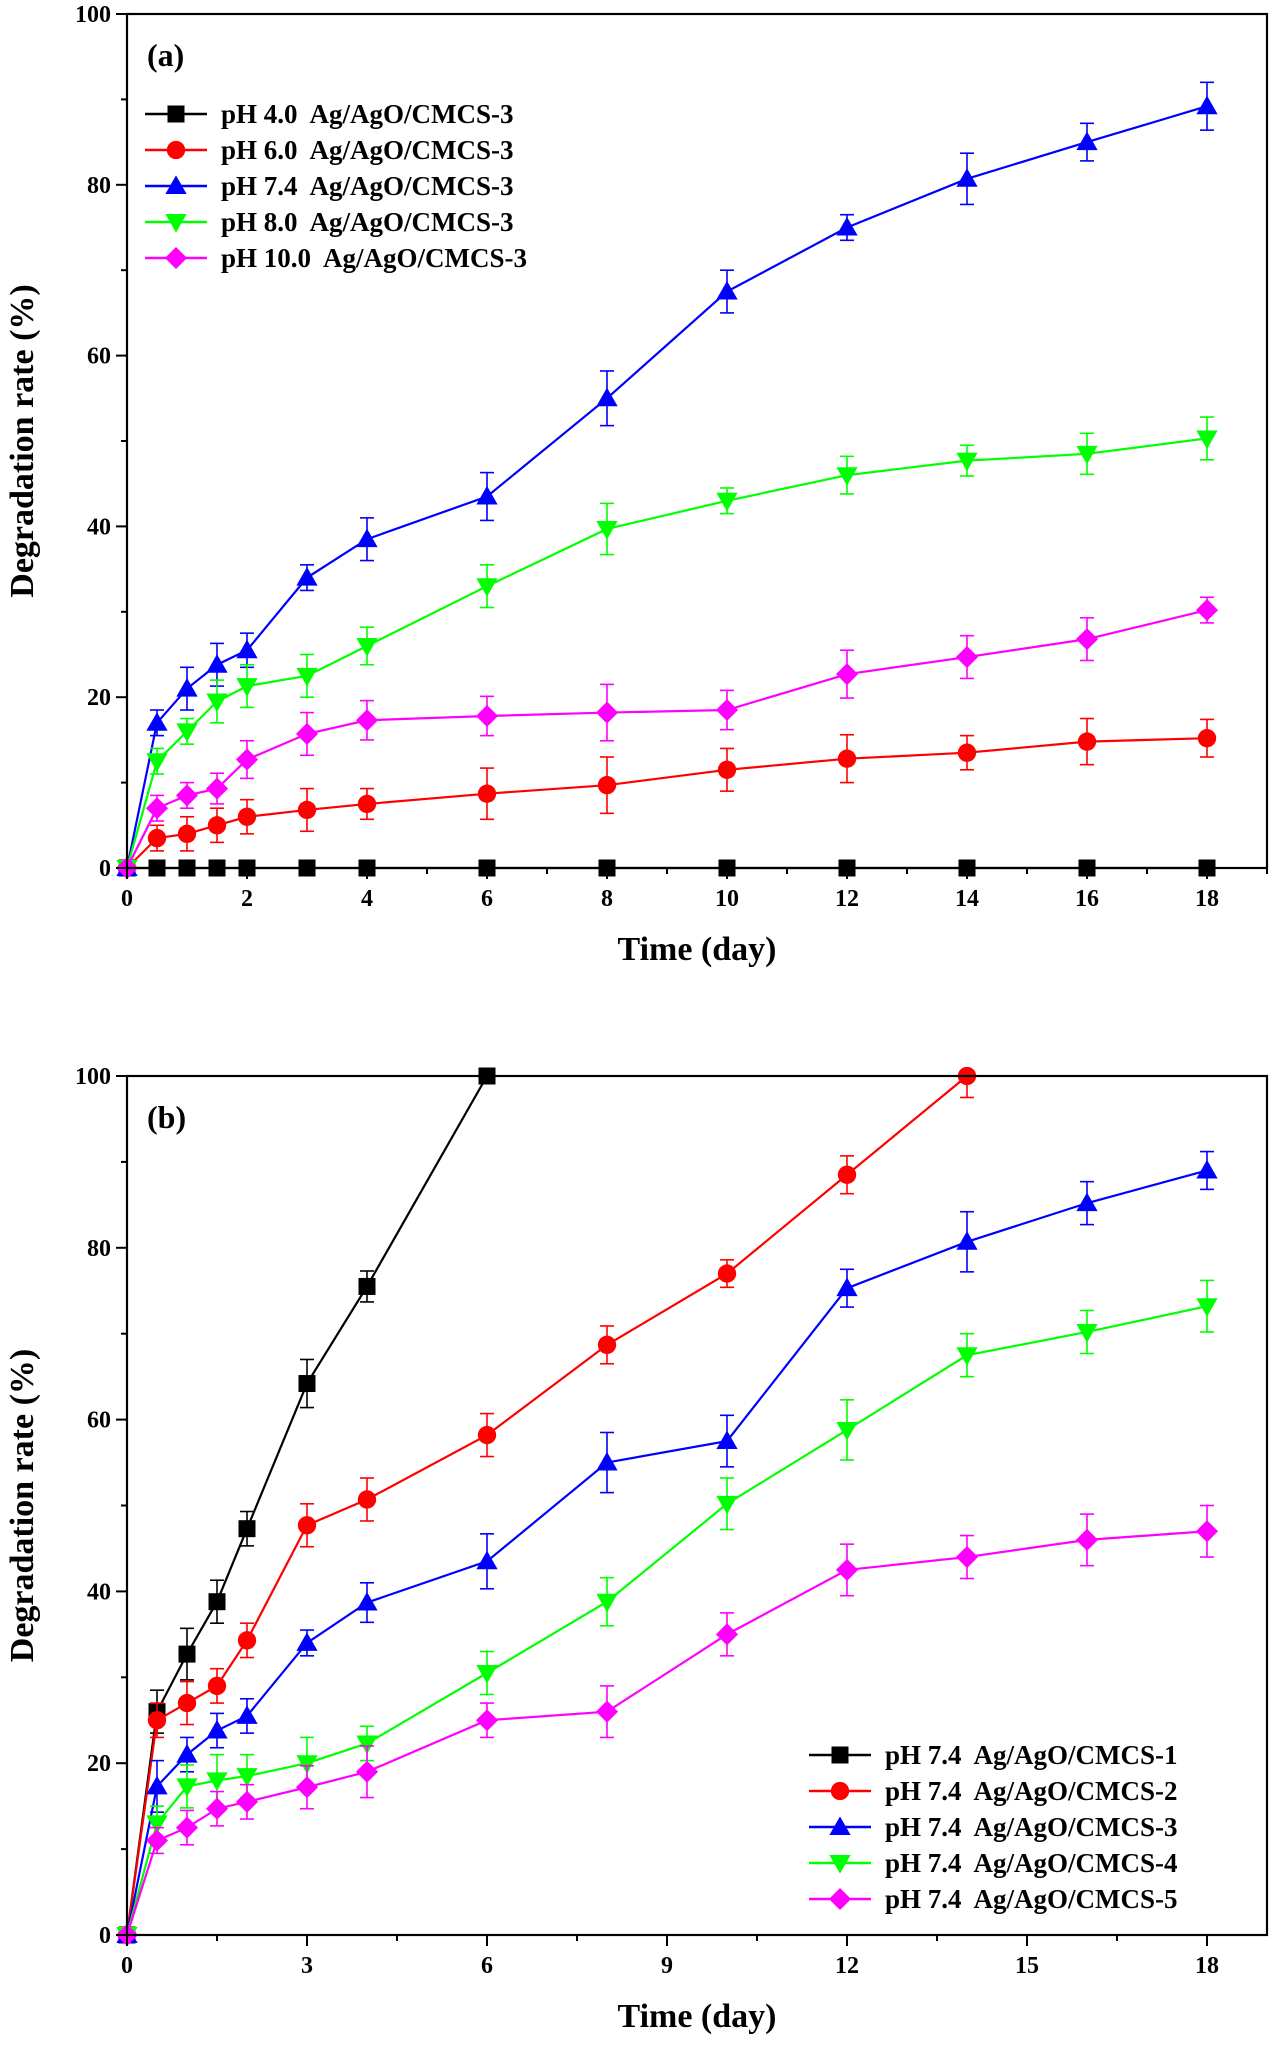  I want to click on x-tick-label: 18, so click(1207, 899).